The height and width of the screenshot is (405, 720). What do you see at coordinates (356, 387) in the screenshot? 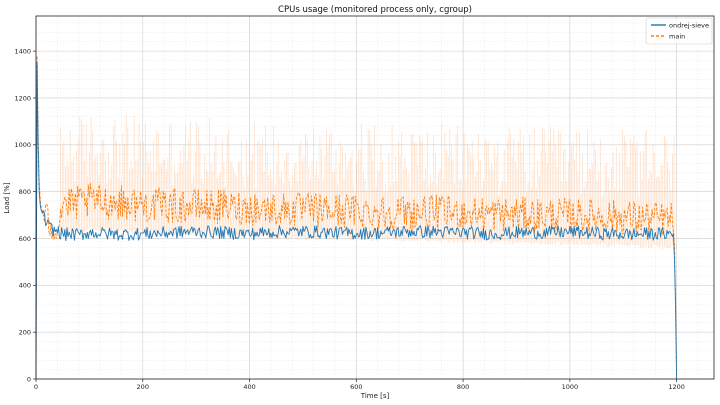
I see `x-tick-label: 600` at bounding box center [356, 387].